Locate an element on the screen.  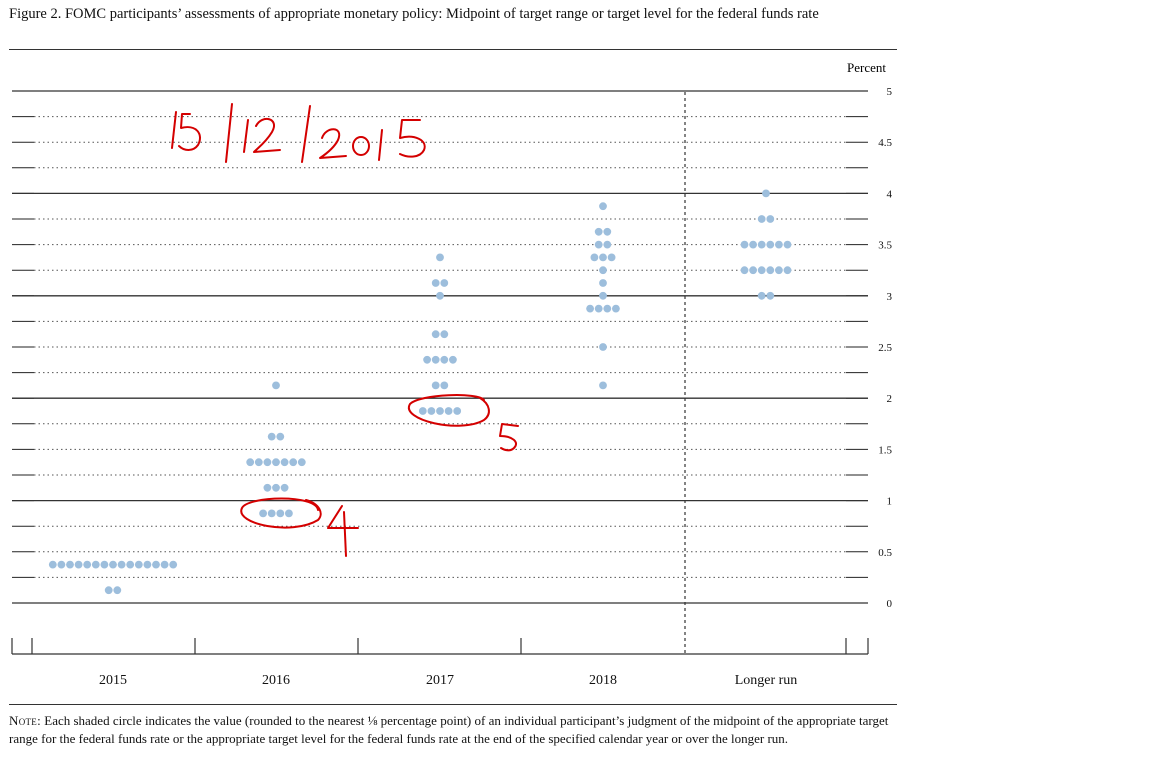
y-tick-label: 1 is located at coordinates (890, 502).